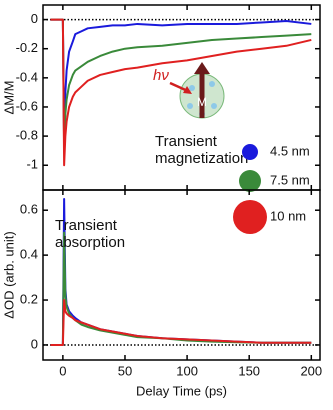 This screenshot has height=410, width=333. What do you see at coordinates (181, 390) in the screenshot?
I see `x-axis-label: Delay Time (ps)` at bounding box center [181, 390].